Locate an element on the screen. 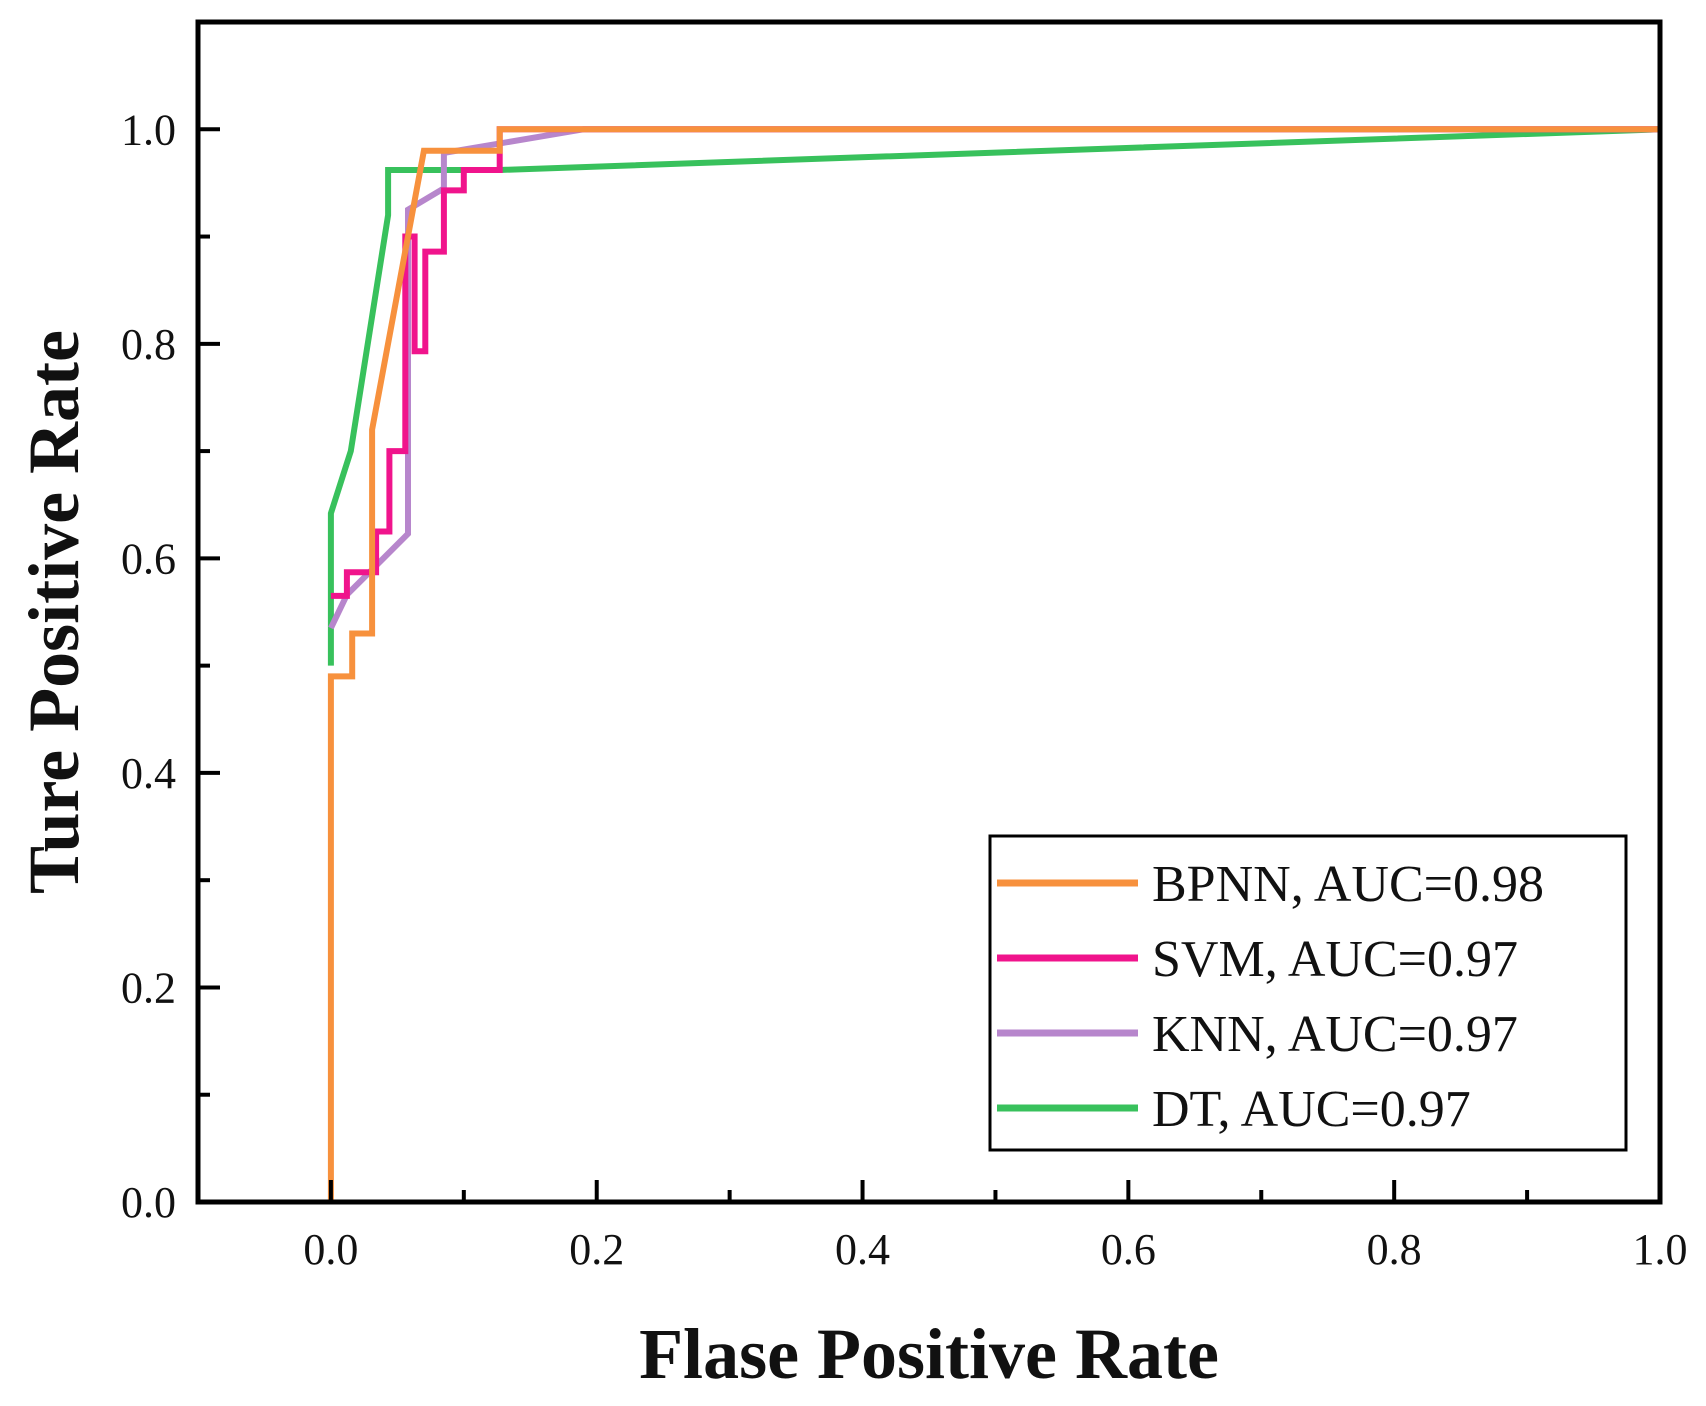 The image size is (1706, 1406). y-tick-label: 0.2 is located at coordinates (148, 987).